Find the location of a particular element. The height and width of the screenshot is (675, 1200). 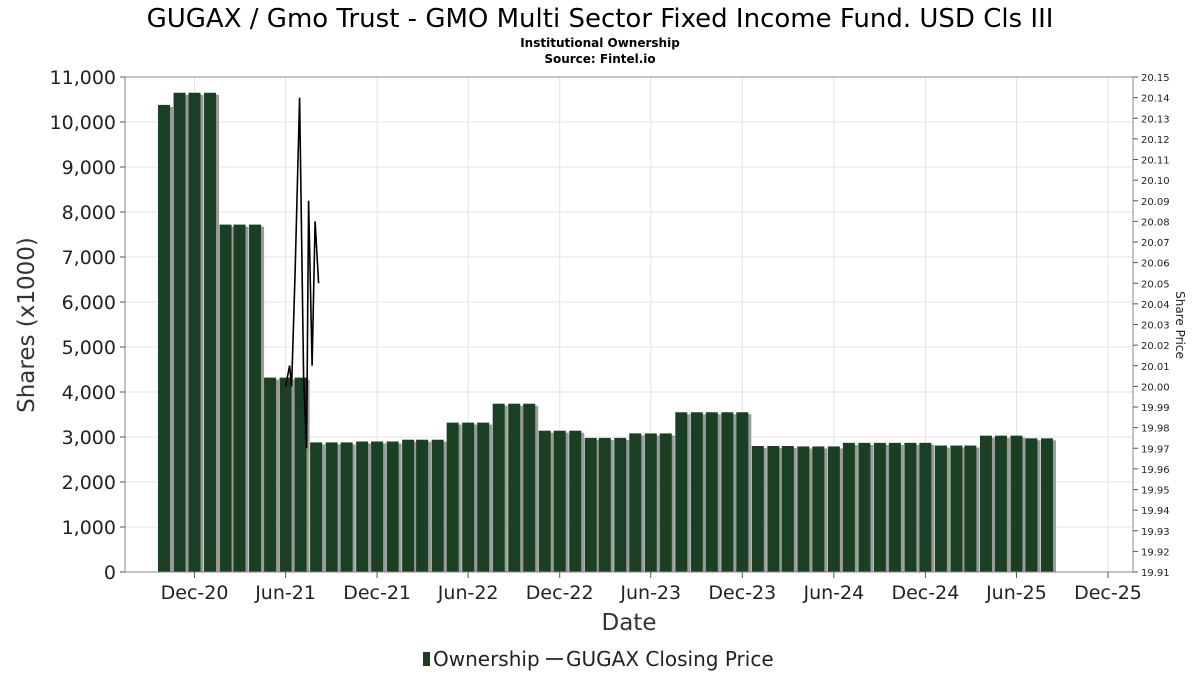

x-tick-label: Dec-22 is located at coordinates (560, 593).